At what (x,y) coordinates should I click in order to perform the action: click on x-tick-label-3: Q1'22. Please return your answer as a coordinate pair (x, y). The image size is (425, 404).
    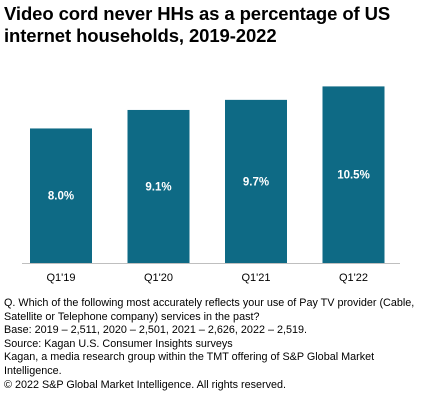
    Looking at the image, I should click on (353, 278).